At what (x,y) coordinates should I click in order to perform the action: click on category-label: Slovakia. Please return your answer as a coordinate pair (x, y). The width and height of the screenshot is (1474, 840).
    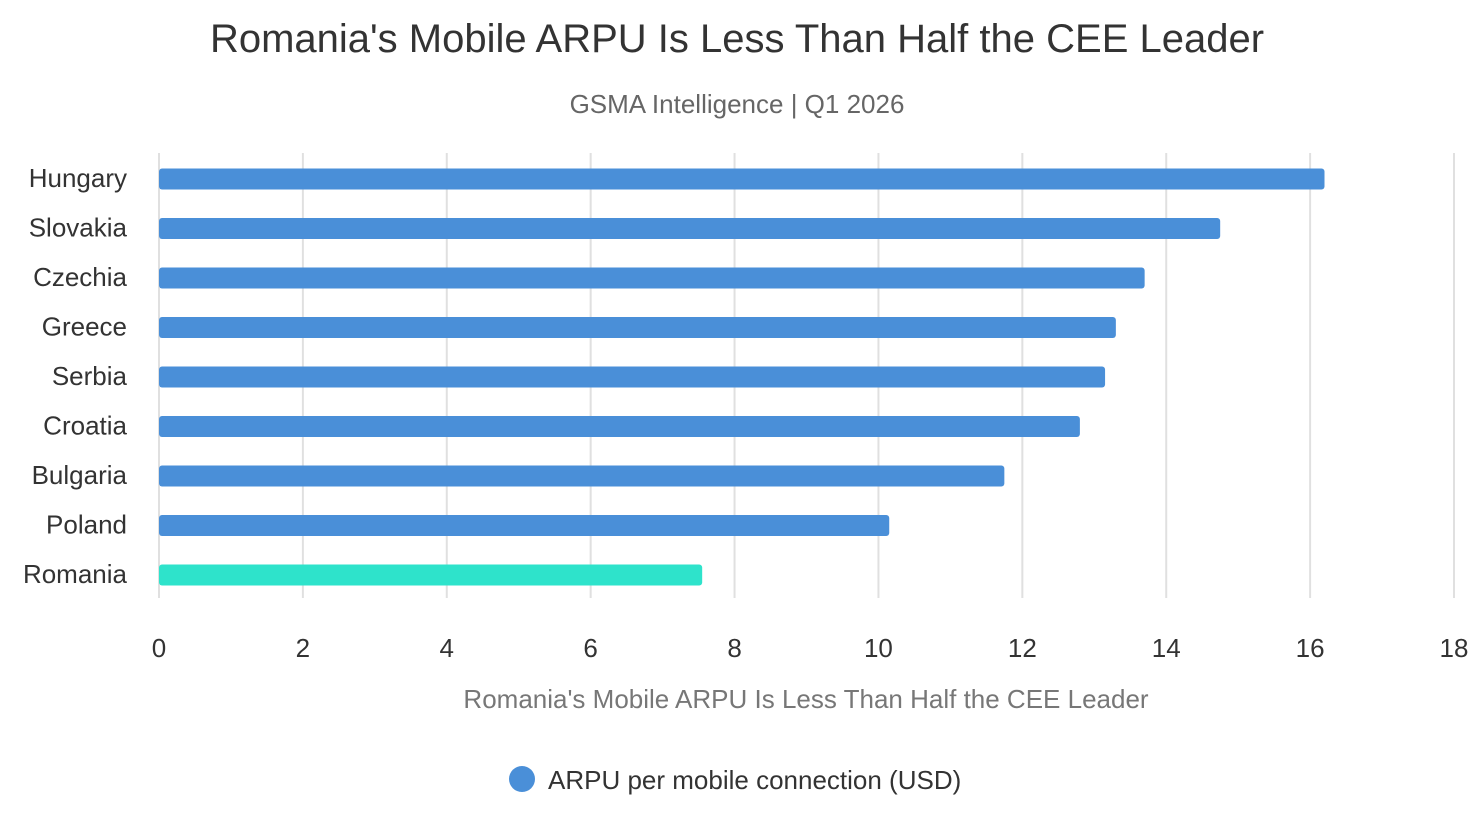
    Looking at the image, I should click on (78, 228).